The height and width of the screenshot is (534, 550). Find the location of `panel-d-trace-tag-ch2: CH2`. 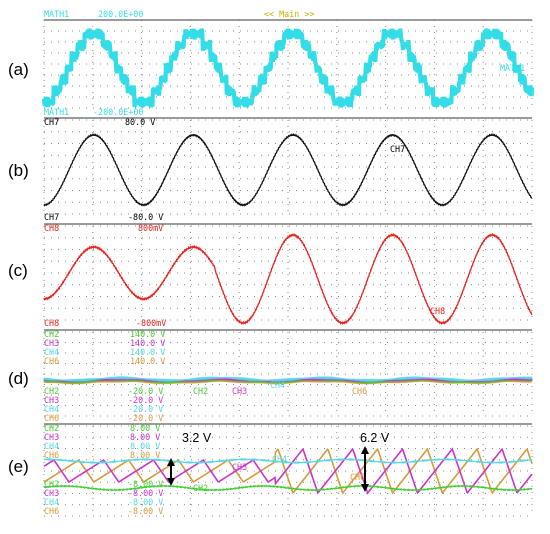

panel-d-trace-tag-ch2: CH2 is located at coordinates (200, 391).